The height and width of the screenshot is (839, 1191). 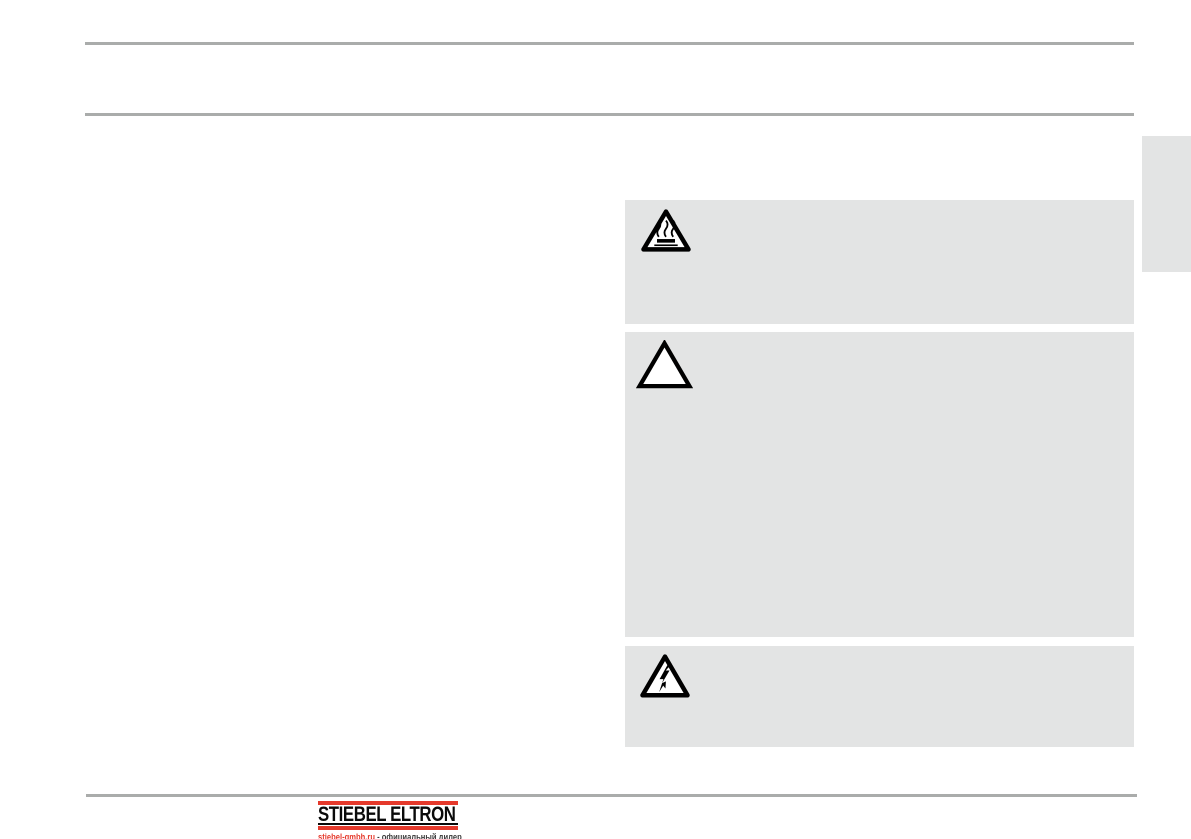 What do you see at coordinates (347, 835) in the screenshot?
I see `dealer-site-link: stiebel-gmbh.ru` at bounding box center [347, 835].